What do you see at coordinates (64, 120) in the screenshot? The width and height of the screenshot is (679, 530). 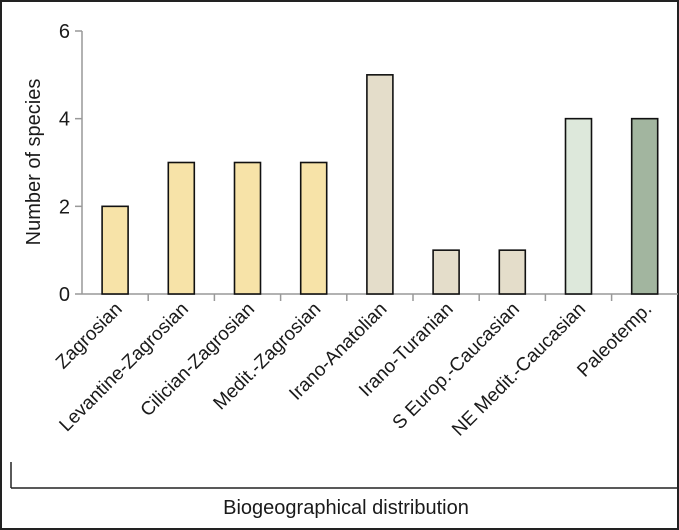 I see `y-tick-label: 4` at bounding box center [64, 120].